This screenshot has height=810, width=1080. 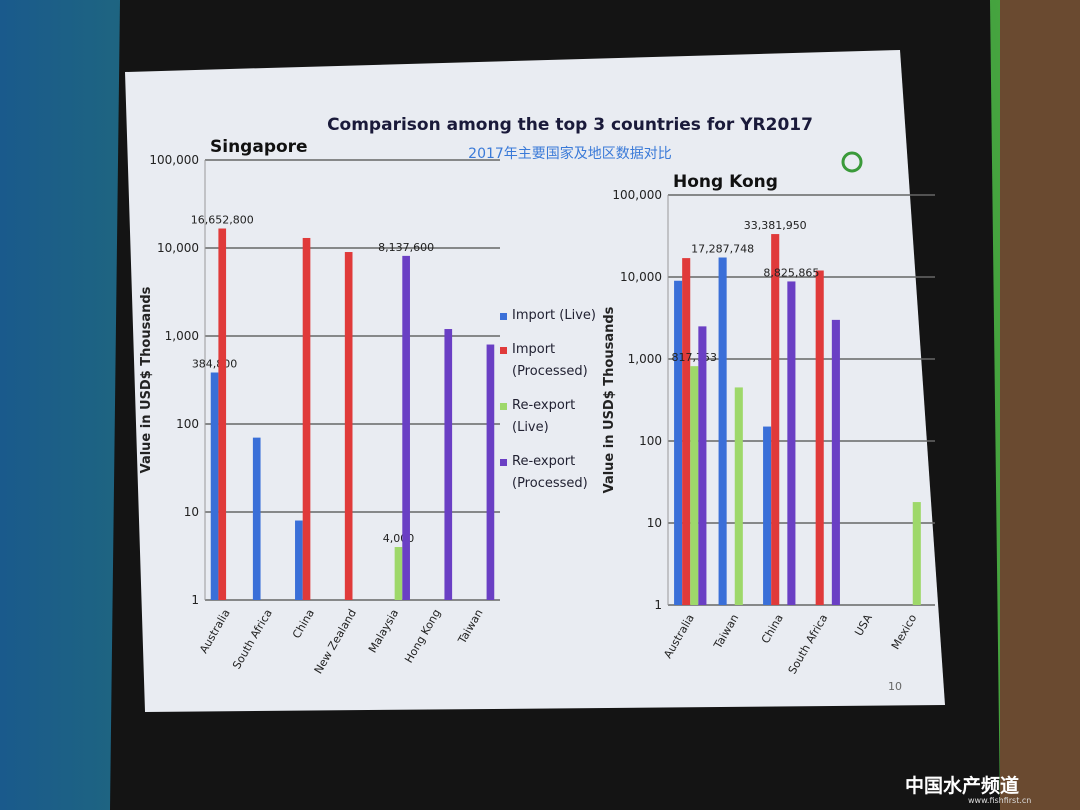 I want to click on slide-subtitle: 2017年主要国家及地区数据对比, so click(x=570, y=153).